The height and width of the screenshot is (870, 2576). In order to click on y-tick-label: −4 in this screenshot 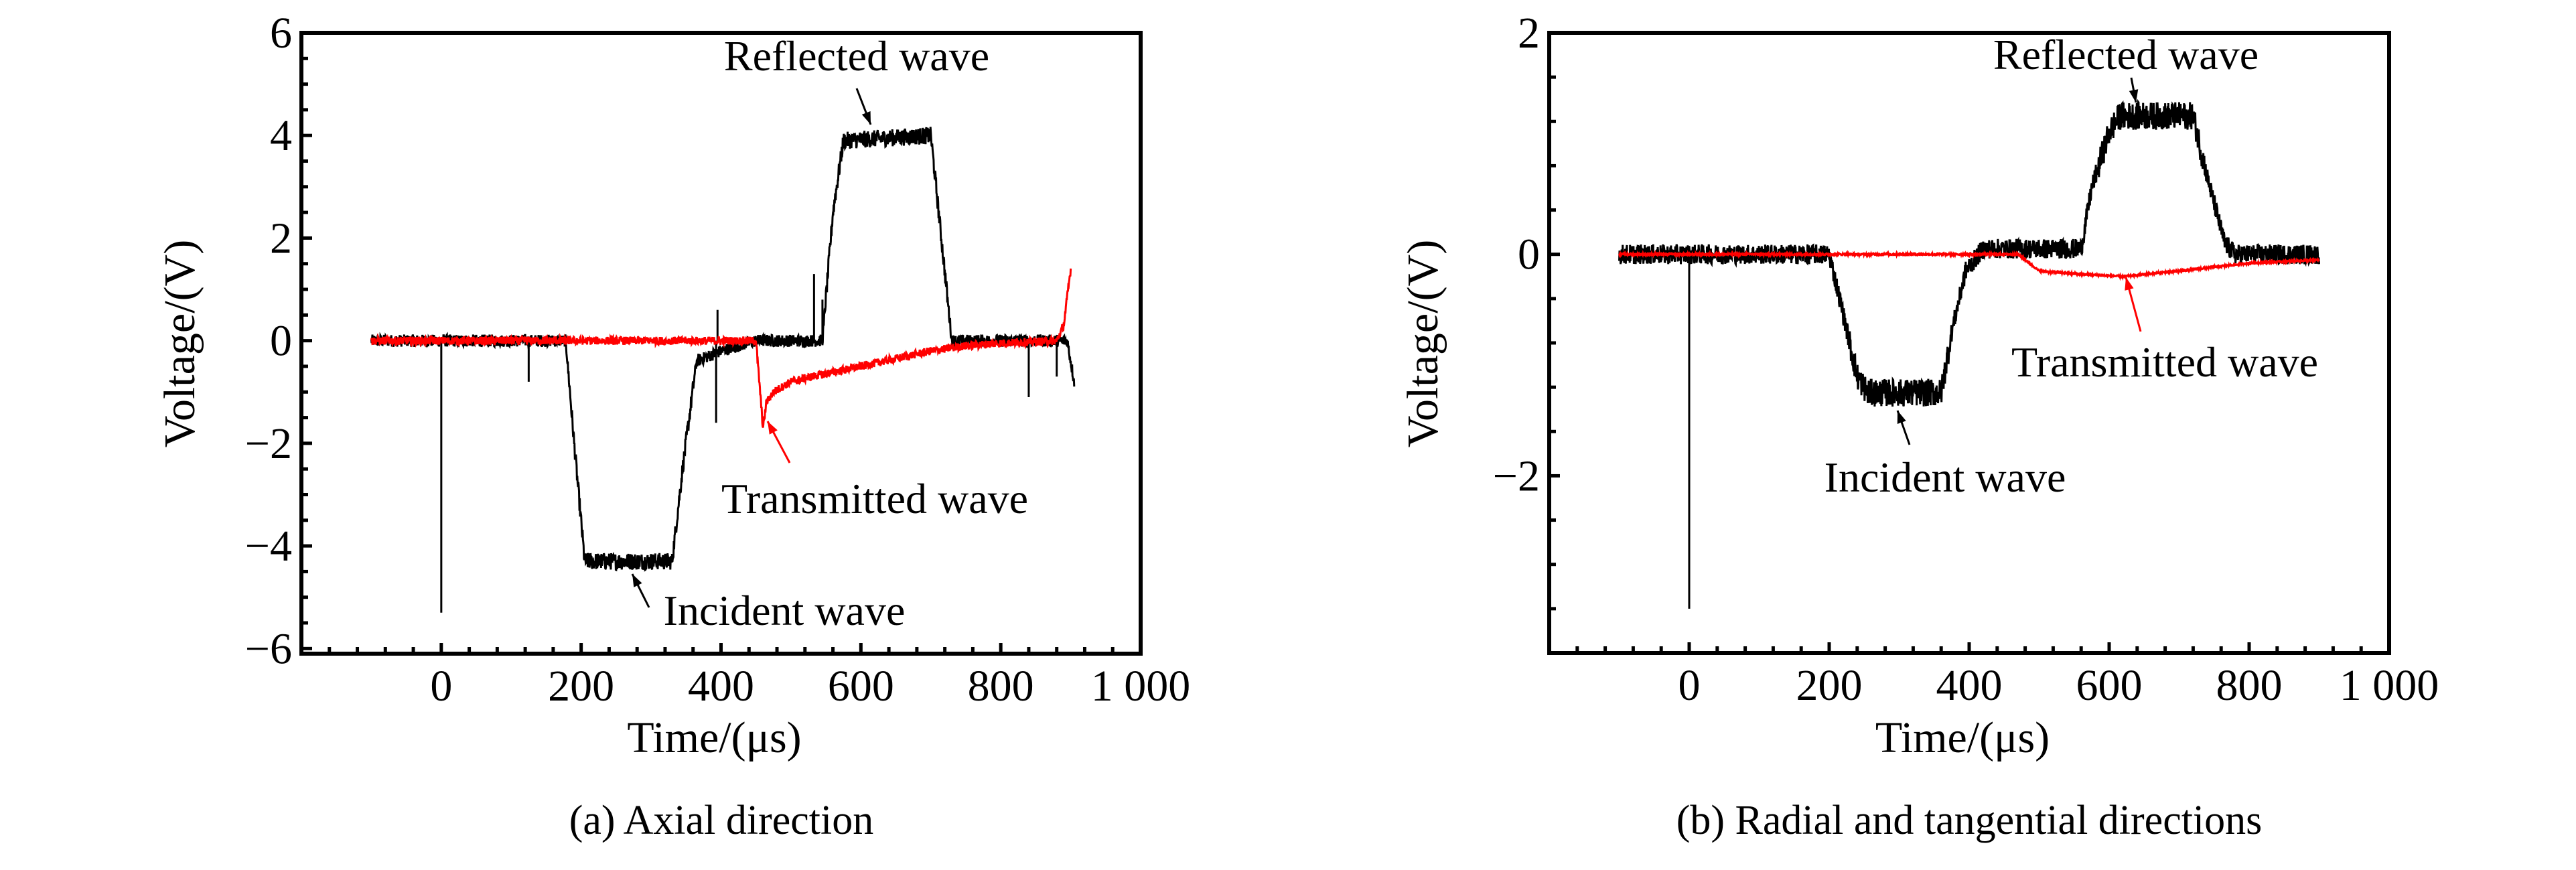, I will do `click(268, 546)`.